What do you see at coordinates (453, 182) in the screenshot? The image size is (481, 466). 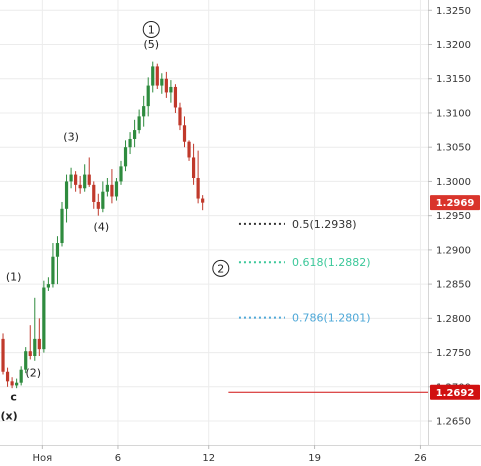 I see `price-tick-label: 1.3000` at bounding box center [453, 182].